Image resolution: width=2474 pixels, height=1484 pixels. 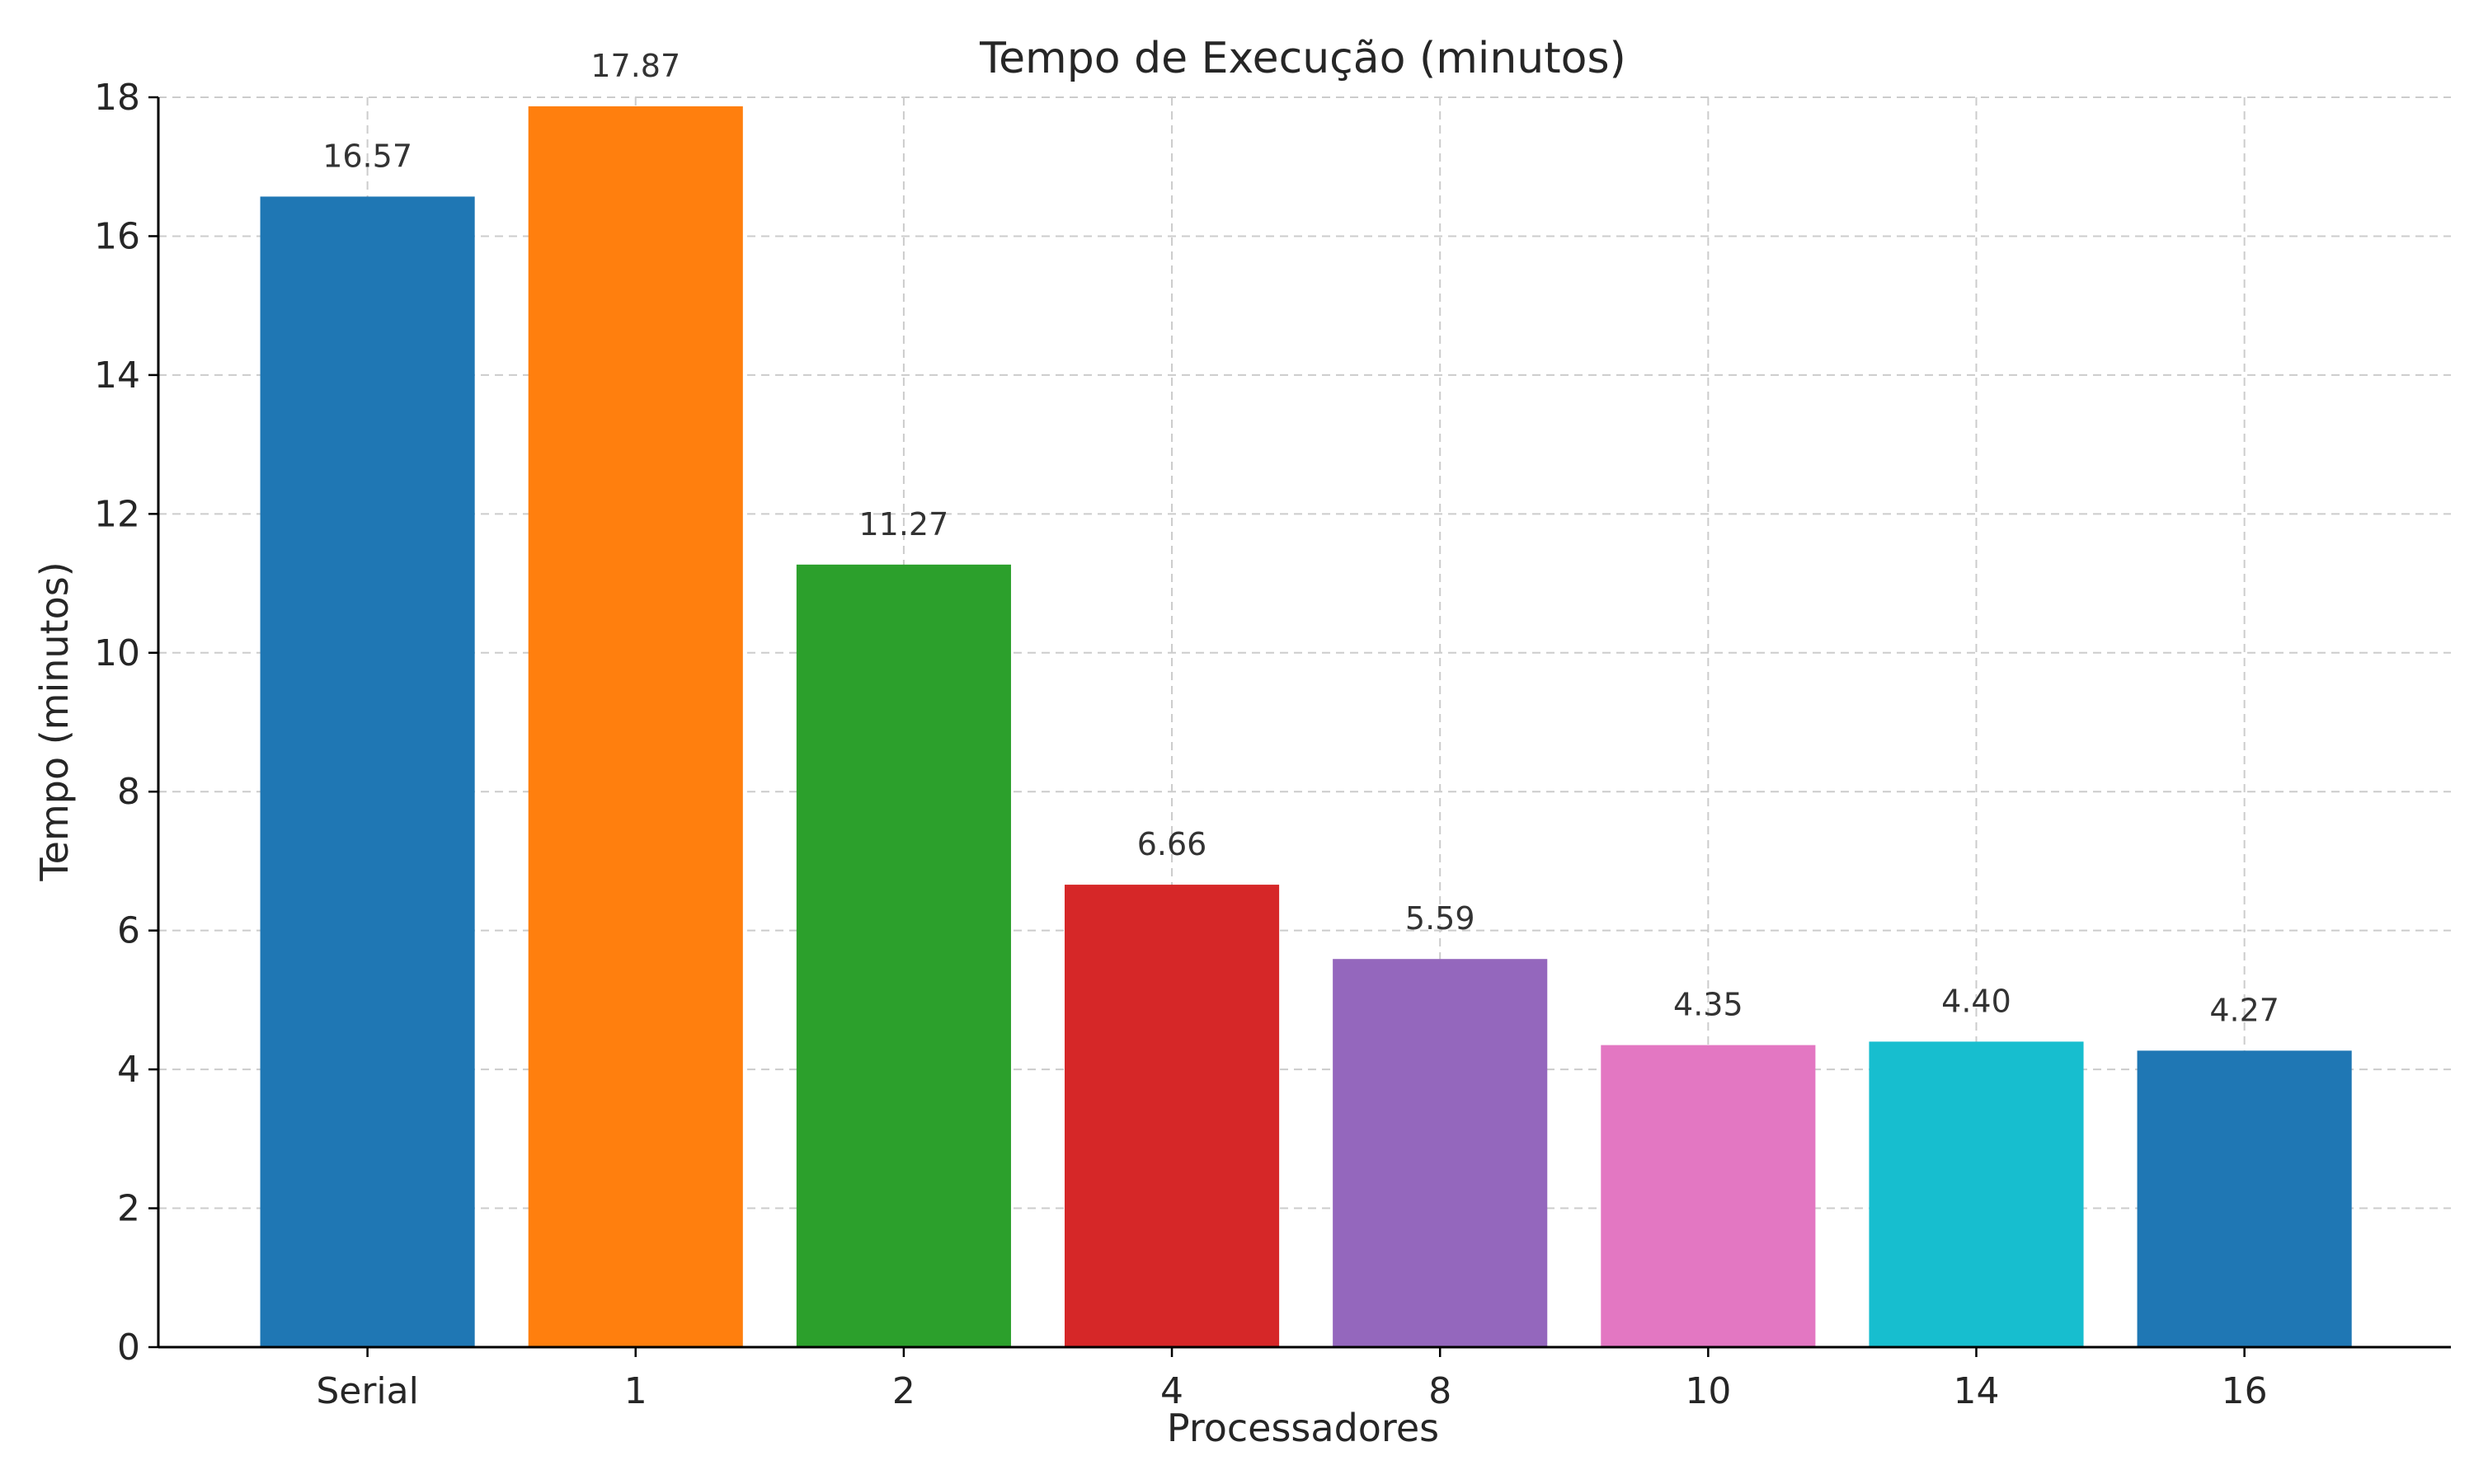 What do you see at coordinates (117, 236) in the screenshot?
I see `y-tick-label: 16` at bounding box center [117, 236].